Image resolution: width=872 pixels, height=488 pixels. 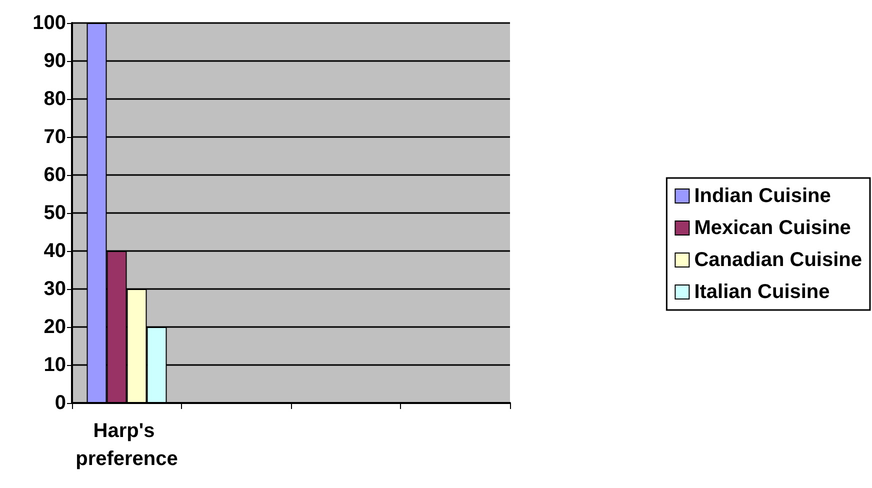 What do you see at coordinates (55, 137) in the screenshot?
I see `y-tick-label: 70` at bounding box center [55, 137].